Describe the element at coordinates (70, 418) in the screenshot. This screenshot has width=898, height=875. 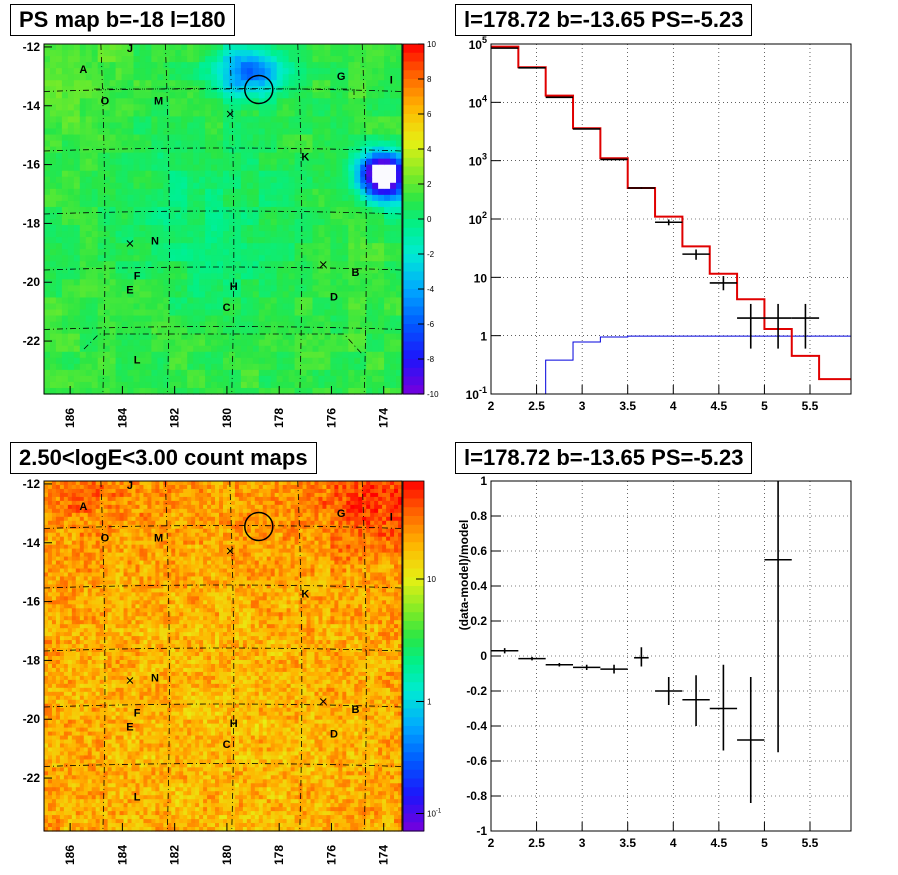
I see `x-tick-label: 186` at that location.